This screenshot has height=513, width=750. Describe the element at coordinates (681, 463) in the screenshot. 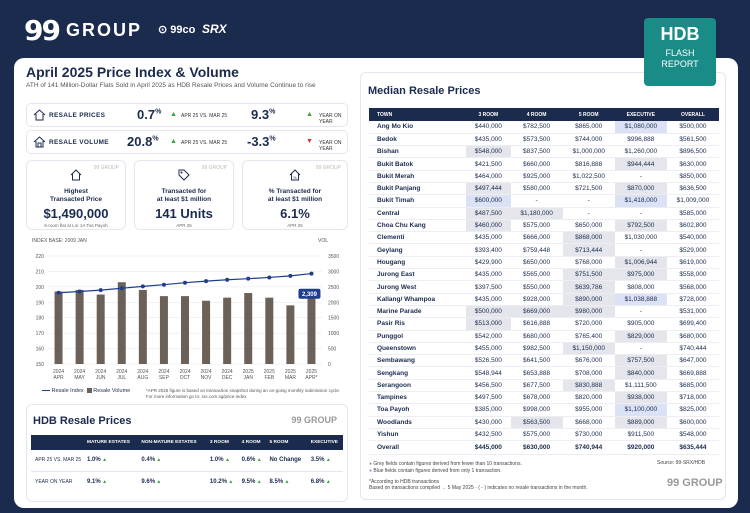

I see `source-note: Source: 99-SRX/HDB` at that location.